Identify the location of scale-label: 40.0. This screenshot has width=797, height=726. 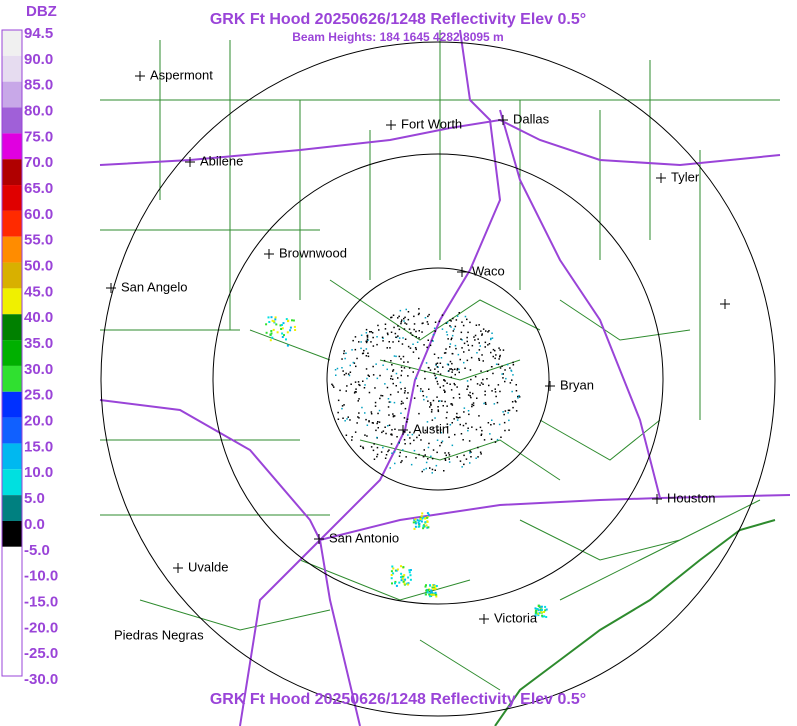
(38, 317).